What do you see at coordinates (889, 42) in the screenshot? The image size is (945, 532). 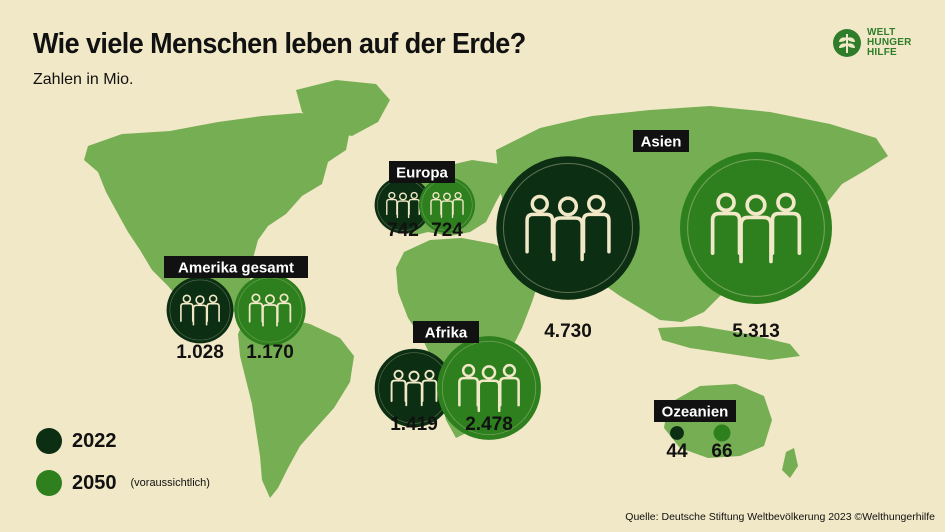 I see `logo-line-2: HUNGER` at bounding box center [889, 42].